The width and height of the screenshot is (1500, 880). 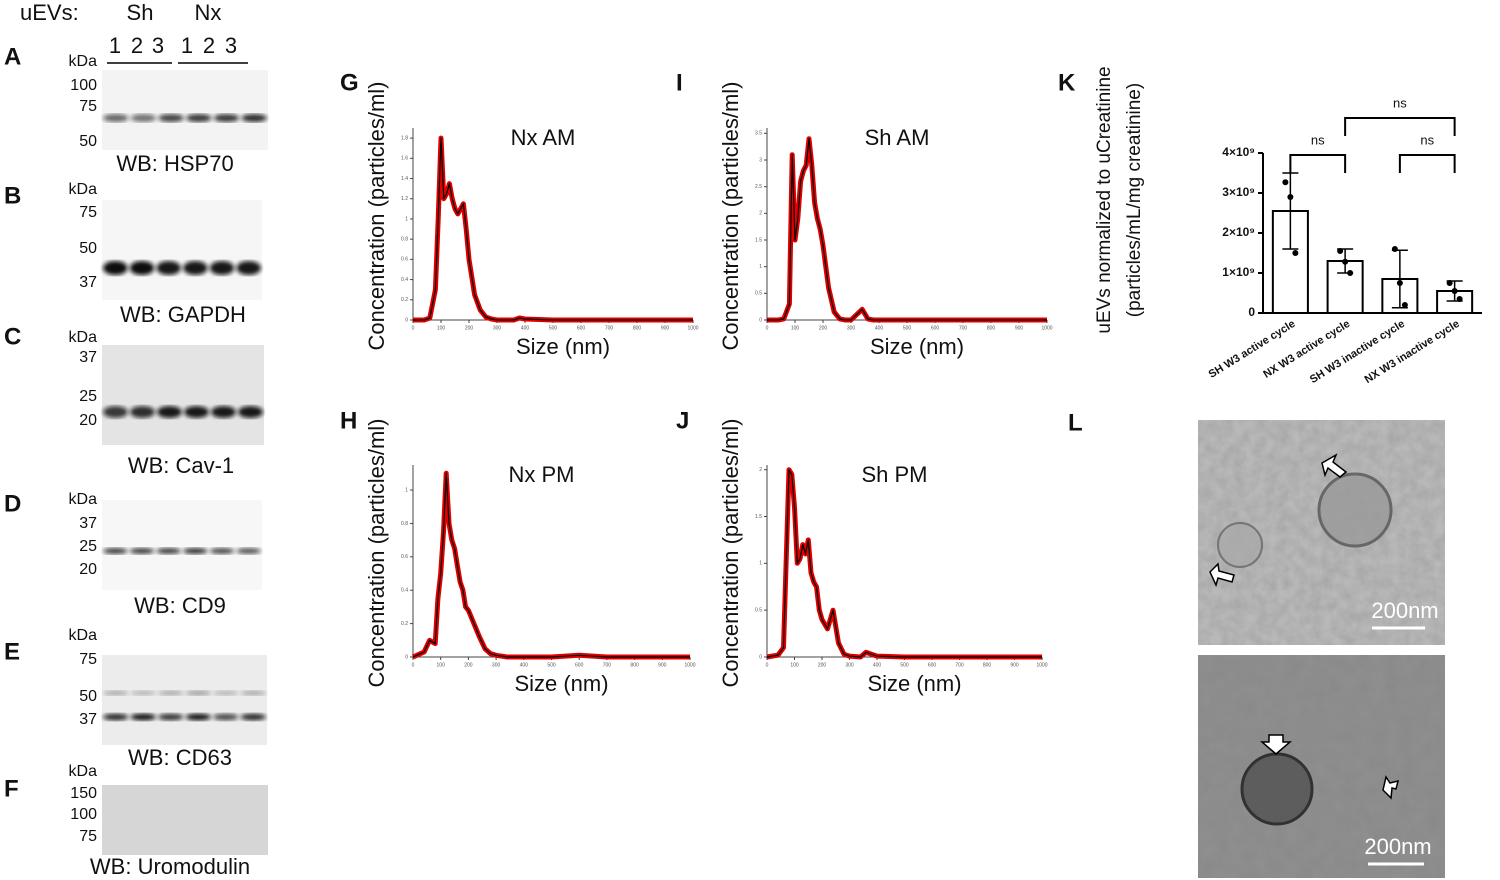 I want to click on western-blot, so click(x=185, y=110).